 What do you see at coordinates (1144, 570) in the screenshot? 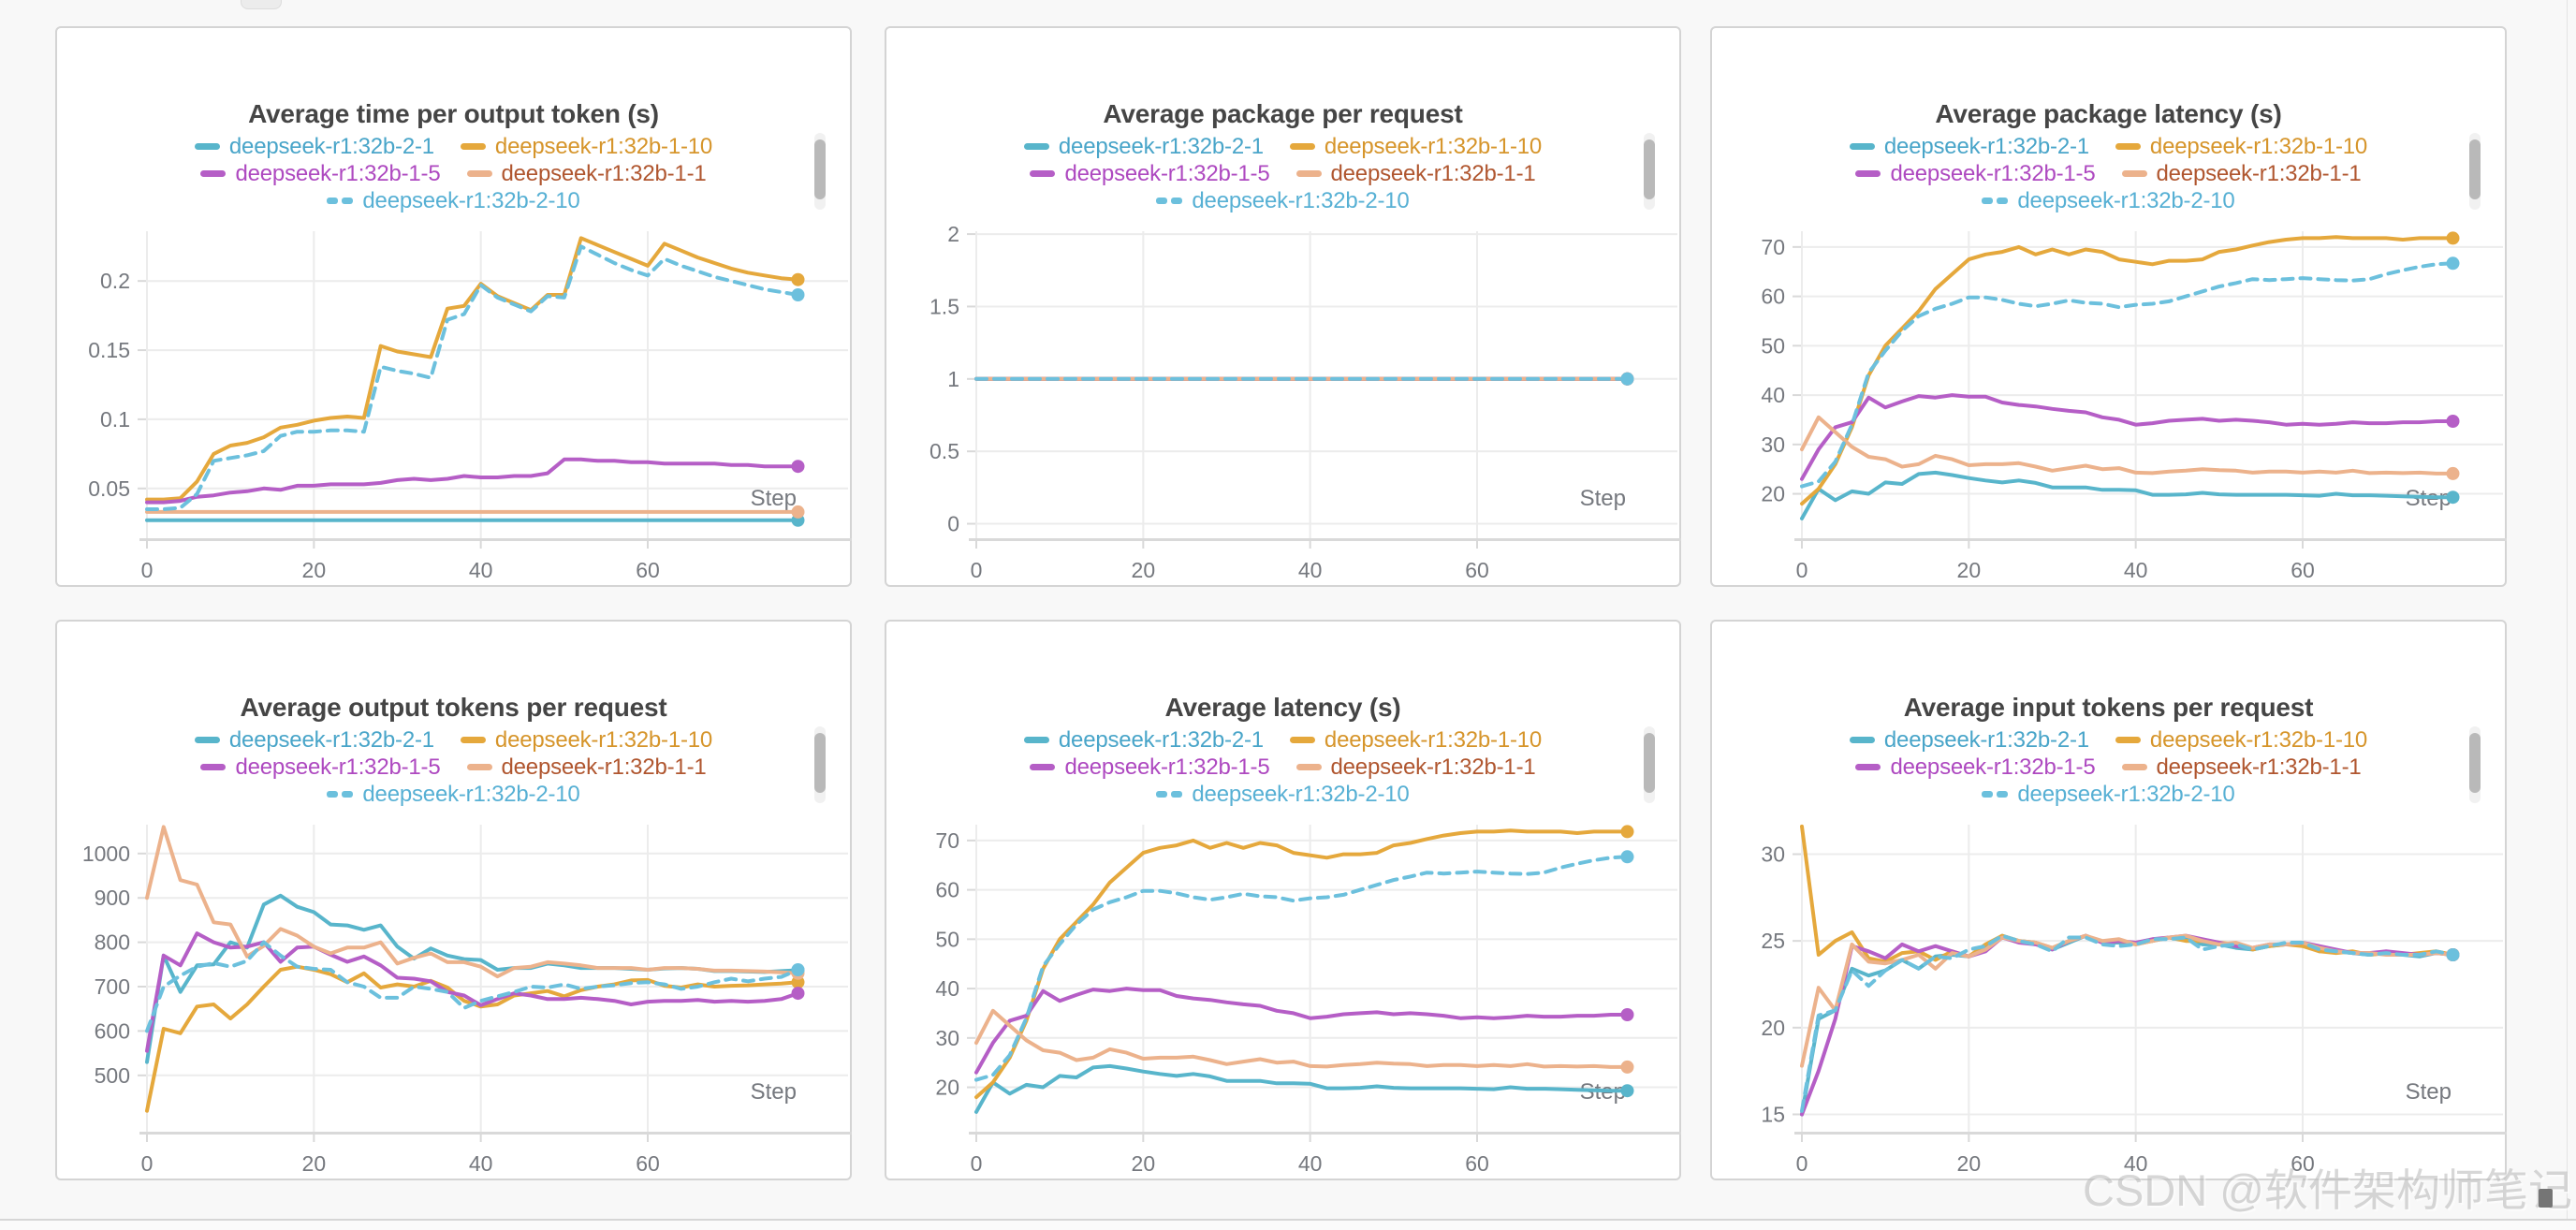
I see `x-tick-label: 20` at bounding box center [1144, 570].